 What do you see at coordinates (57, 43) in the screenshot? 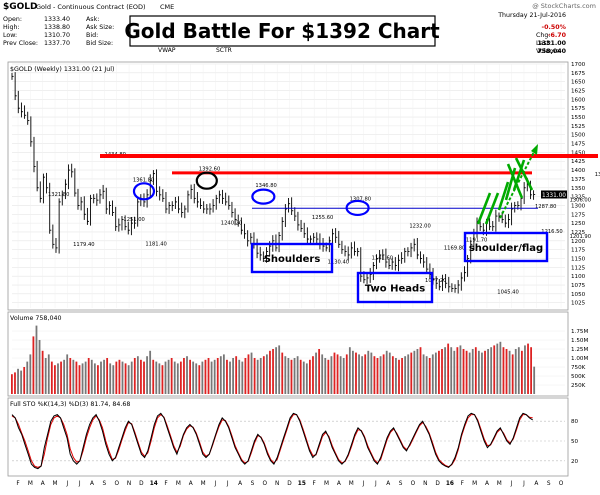
I see `quote-value: 1337.70` at bounding box center [57, 43].